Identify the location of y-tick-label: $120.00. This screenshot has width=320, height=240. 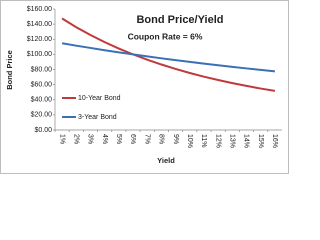
(39, 39).